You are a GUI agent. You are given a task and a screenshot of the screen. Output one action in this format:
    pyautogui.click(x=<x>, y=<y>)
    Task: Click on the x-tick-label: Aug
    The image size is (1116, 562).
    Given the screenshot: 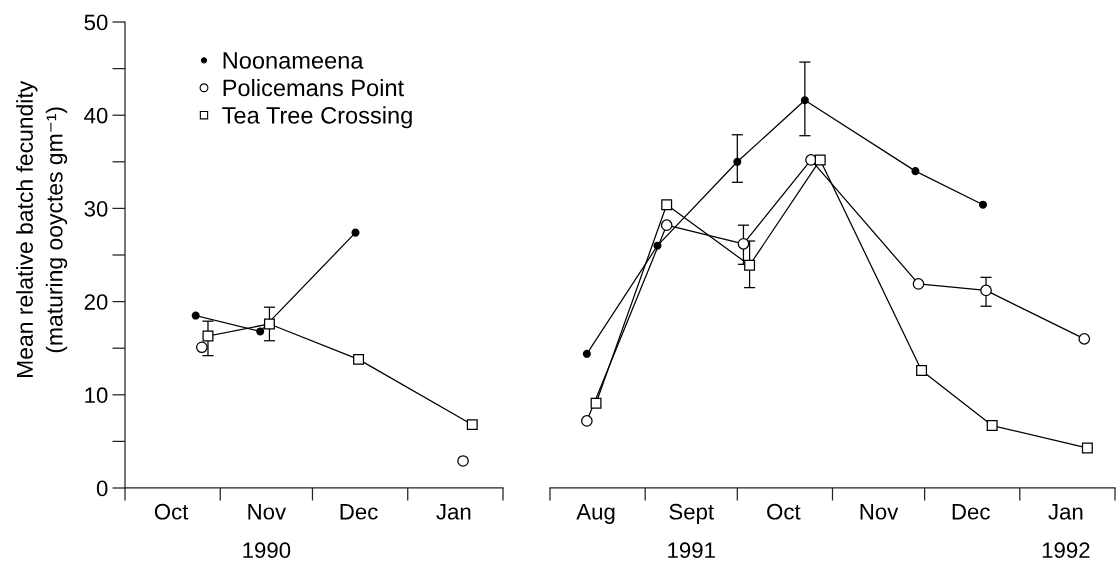 What is the action you would take?
    pyautogui.click(x=595, y=514)
    